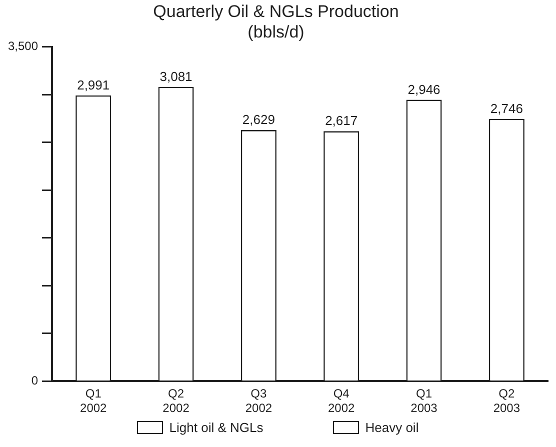  I want to click on y-tick-label: 0, so click(34, 381).